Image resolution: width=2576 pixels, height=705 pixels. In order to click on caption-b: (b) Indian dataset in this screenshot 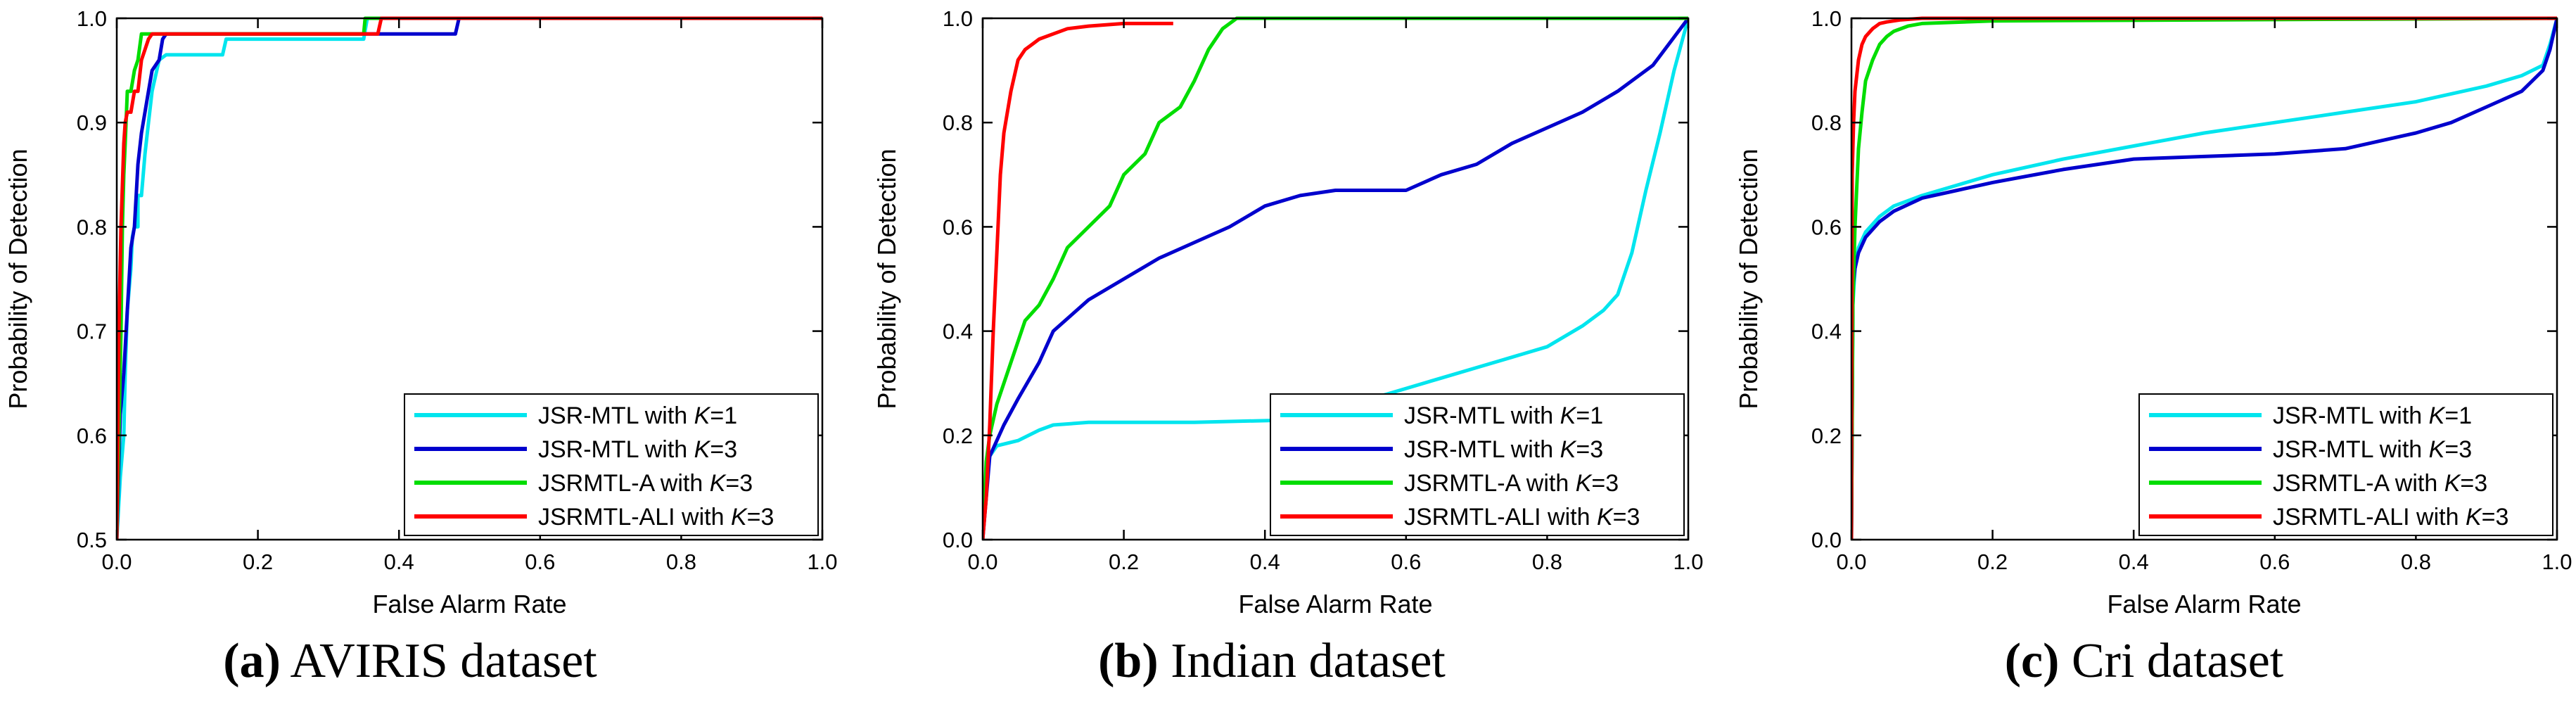, I will do `click(1272, 661)`.